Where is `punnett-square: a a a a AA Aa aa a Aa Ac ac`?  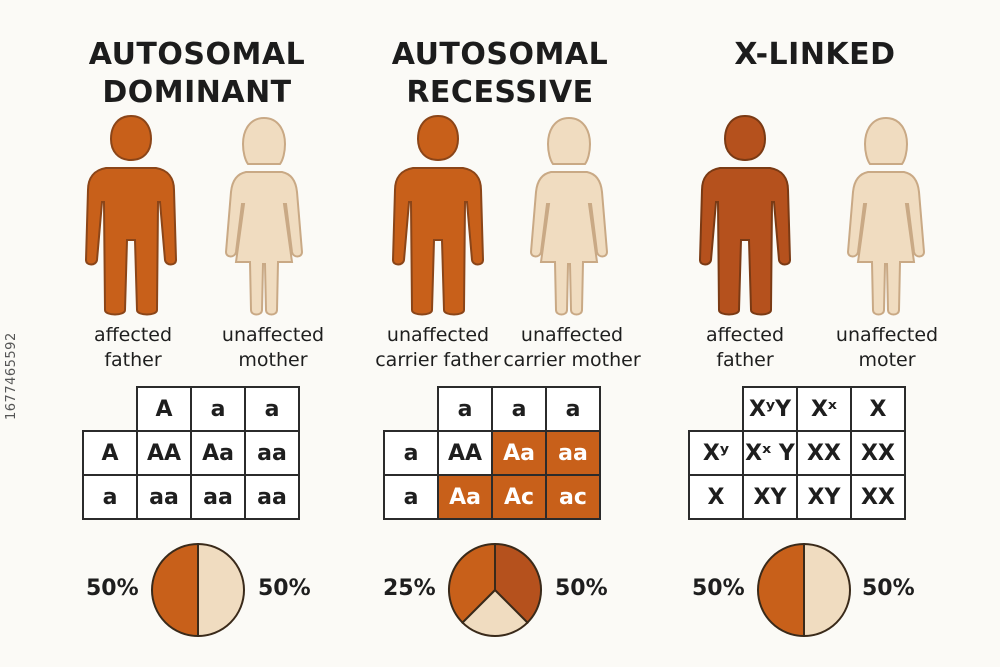
punnett-square: a a a a AA Aa aa a Aa Ac ac is located at coordinates (495, 455).